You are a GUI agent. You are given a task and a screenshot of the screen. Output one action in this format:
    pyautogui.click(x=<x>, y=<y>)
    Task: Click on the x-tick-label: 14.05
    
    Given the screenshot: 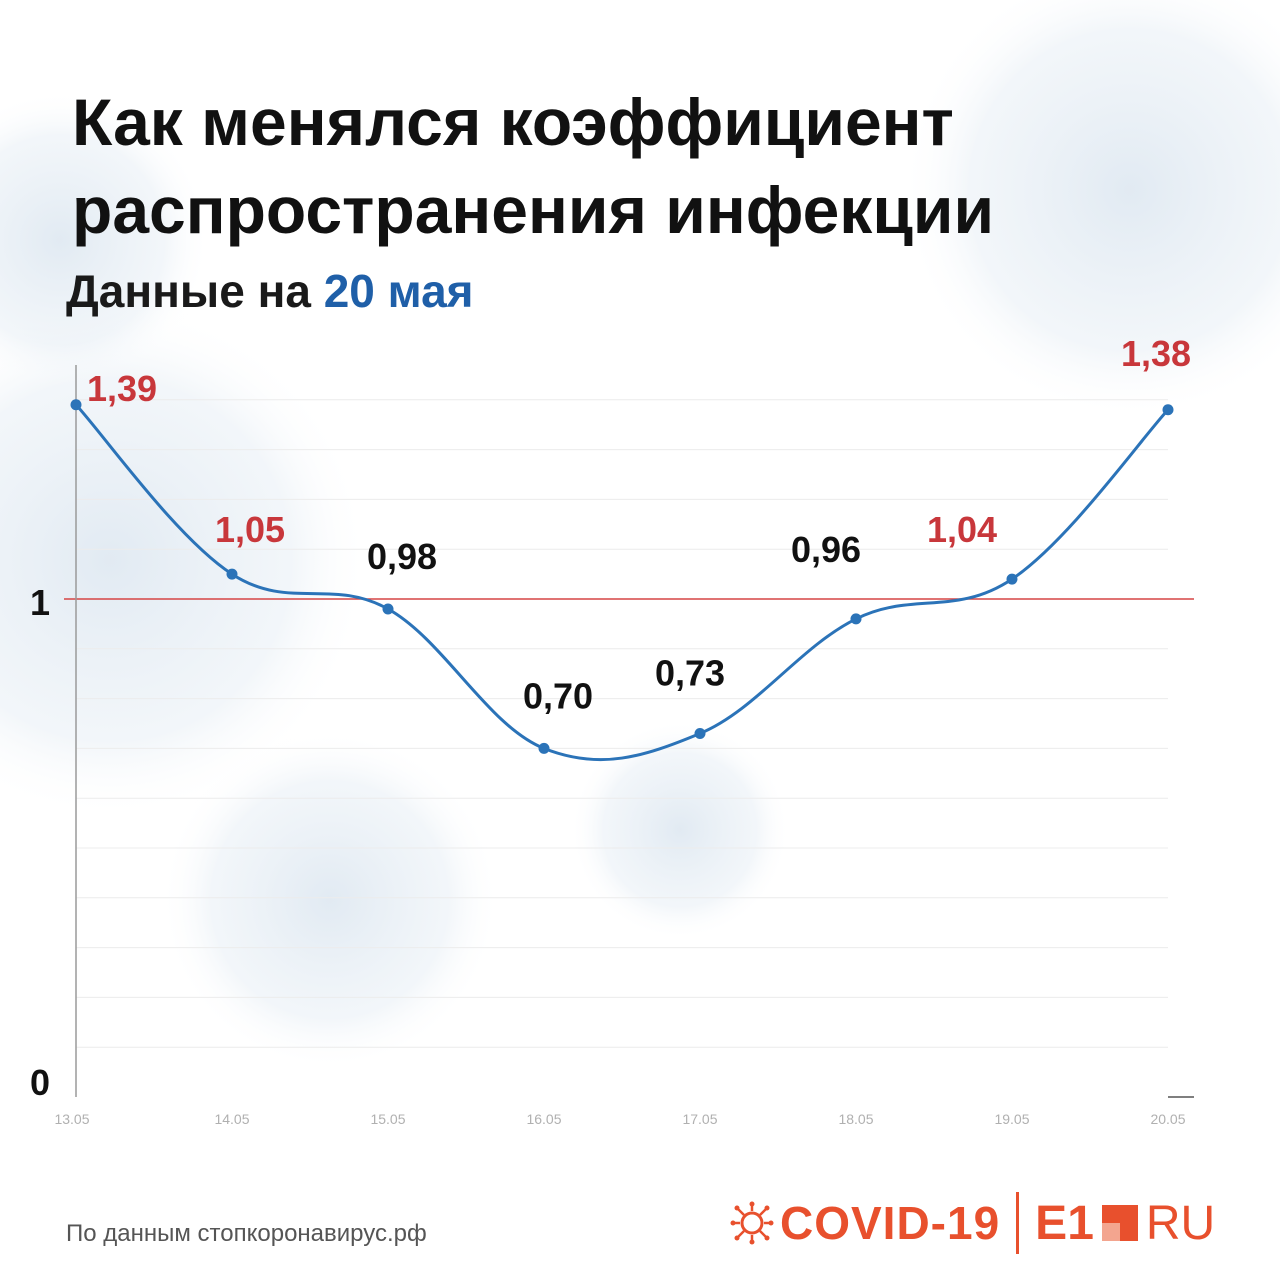 What is the action you would take?
    pyautogui.click(x=231, y=1119)
    